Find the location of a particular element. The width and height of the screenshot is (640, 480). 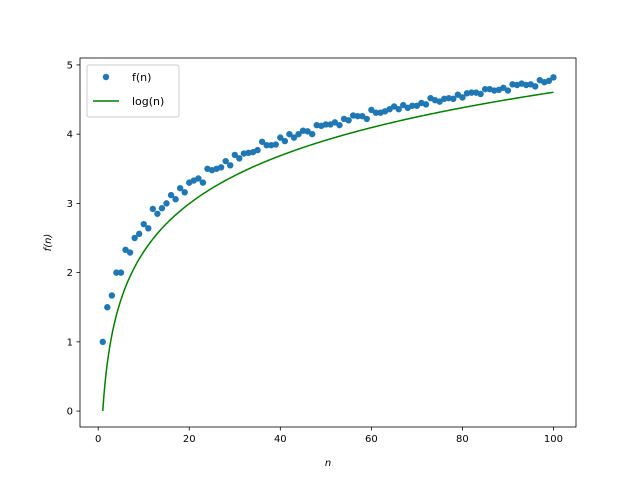

x-tick-label: 40 is located at coordinates (280, 439).